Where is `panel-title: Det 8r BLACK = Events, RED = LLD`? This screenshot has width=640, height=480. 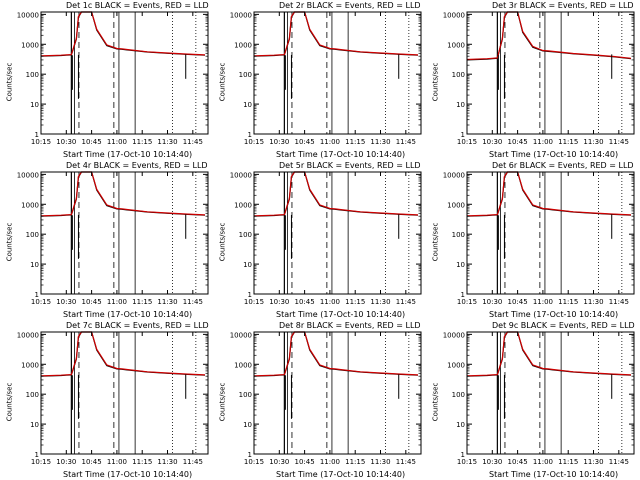 panel-title: Det 8r BLACK = Events, RED = LLD is located at coordinates (350, 325).